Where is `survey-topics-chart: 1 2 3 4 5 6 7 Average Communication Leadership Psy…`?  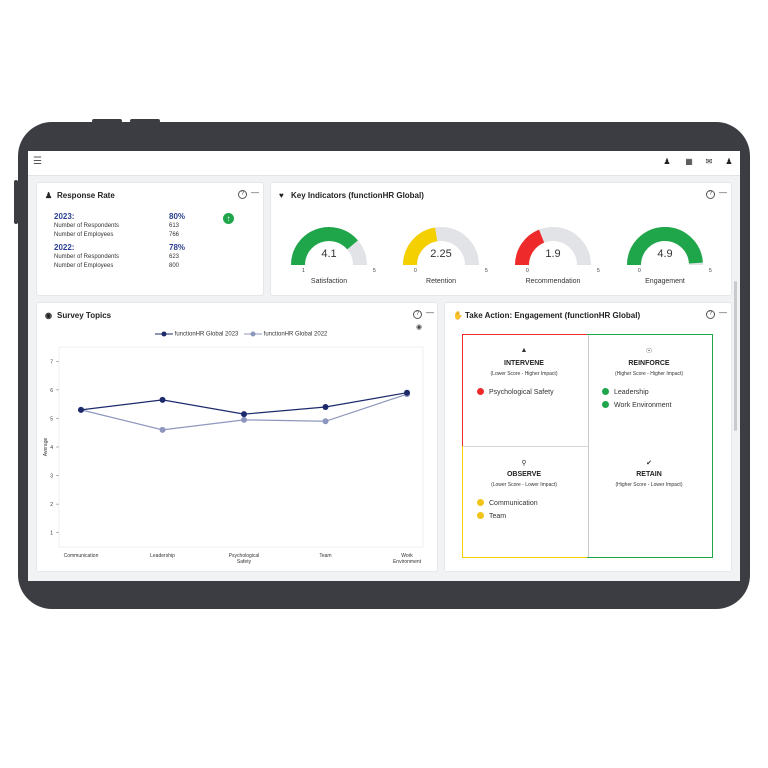
survey-topics-chart: 1 2 3 4 5 6 7 Average Communication Leadership Psy… is located at coordinates (233, 455).